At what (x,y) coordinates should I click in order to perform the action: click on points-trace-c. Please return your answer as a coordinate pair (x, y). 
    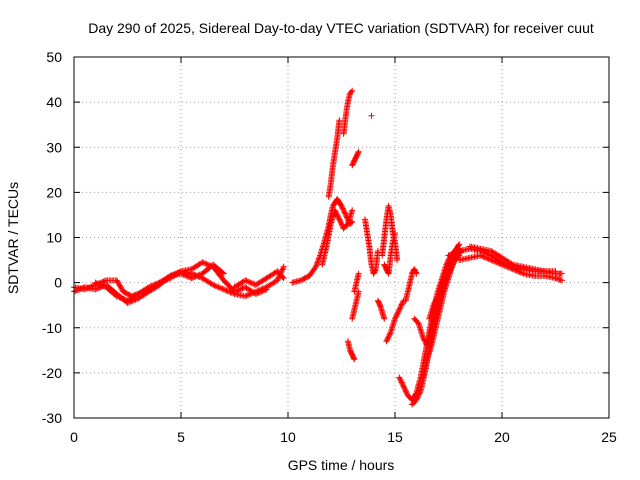
    Looking at the image, I should click on (159, 282).